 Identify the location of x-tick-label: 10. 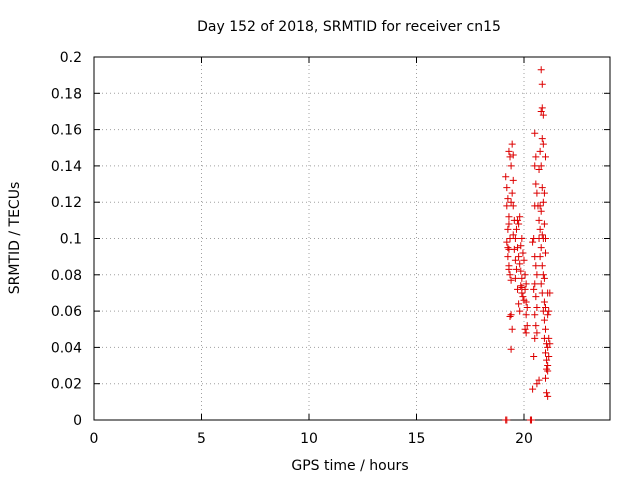
(309, 439).